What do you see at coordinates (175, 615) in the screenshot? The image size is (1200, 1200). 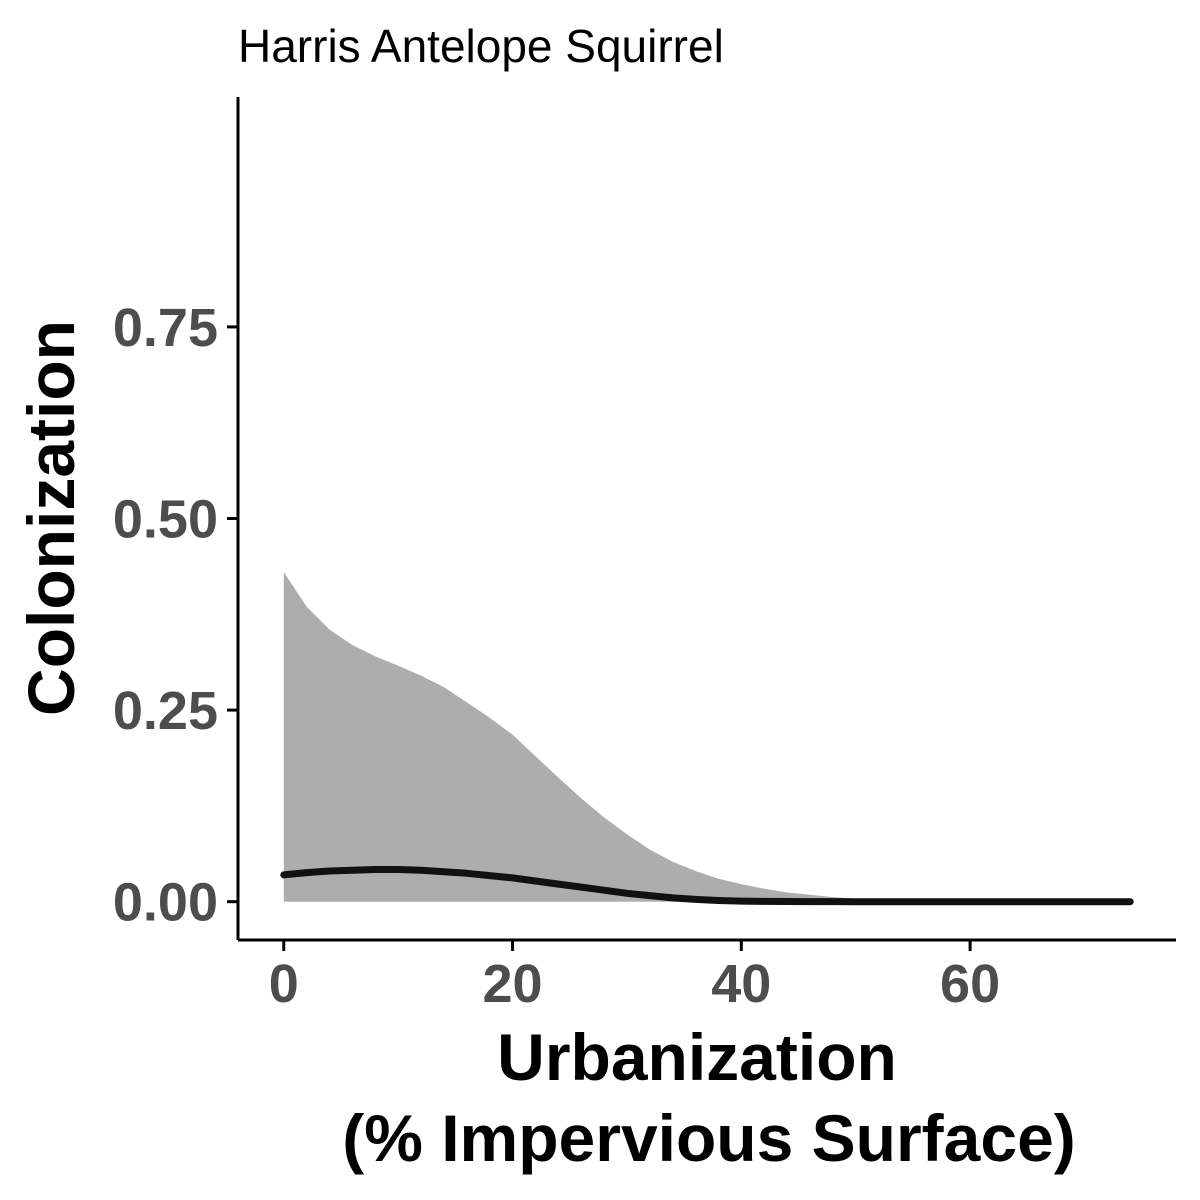 I see `y-axis-ticks: 0.00 0.25 0.50 0.75` at bounding box center [175, 615].